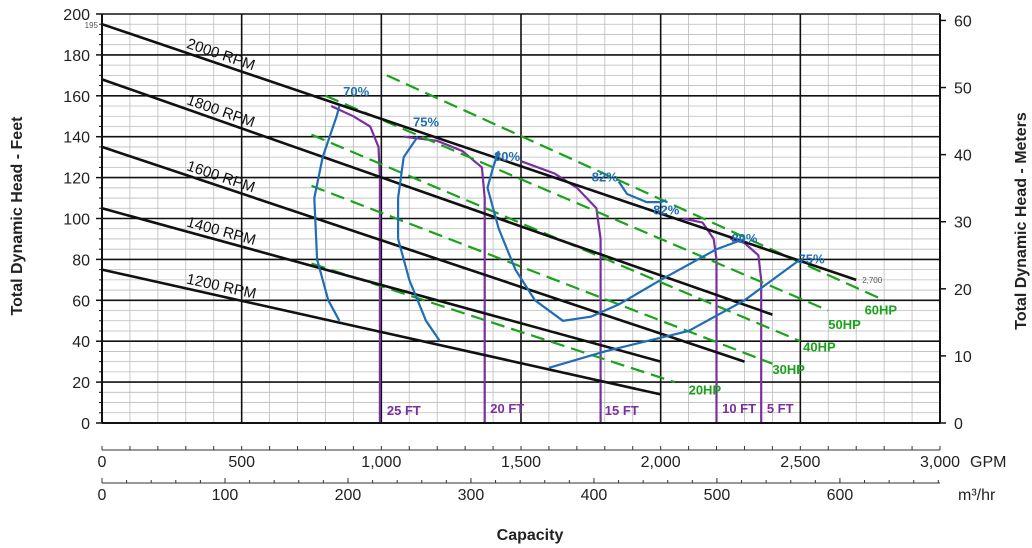 The height and width of the screenshot is (548, 1032). What do you see at coordinates (988, 462) in the screenshot?
I see `gpm-unit-label: GPM` at bounding box center [988, 462].